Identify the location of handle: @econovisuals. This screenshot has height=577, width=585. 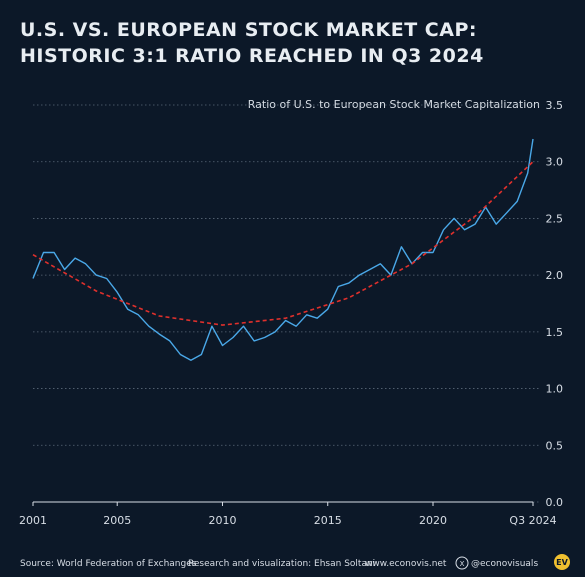
(504, 564).